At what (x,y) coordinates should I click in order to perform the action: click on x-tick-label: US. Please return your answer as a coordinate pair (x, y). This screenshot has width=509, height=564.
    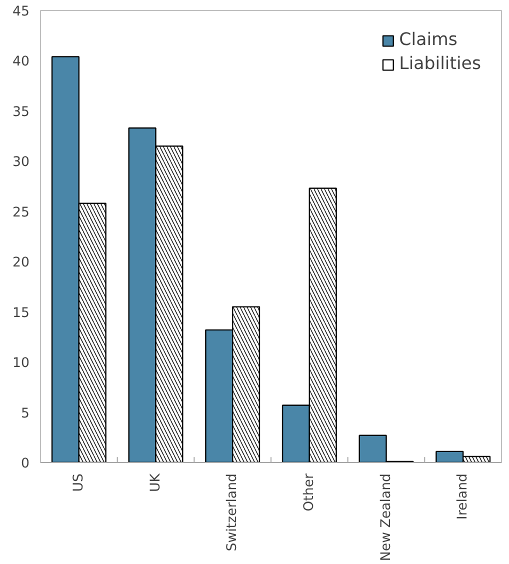
    Looking at the image, I should click on (78, 482).